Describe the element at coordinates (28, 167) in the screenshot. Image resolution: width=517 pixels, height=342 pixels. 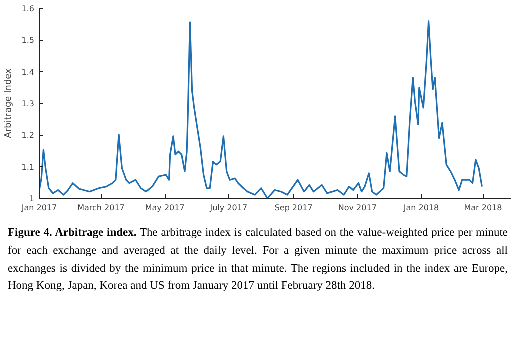
I see `y-tick-label: 1.1` at that location.